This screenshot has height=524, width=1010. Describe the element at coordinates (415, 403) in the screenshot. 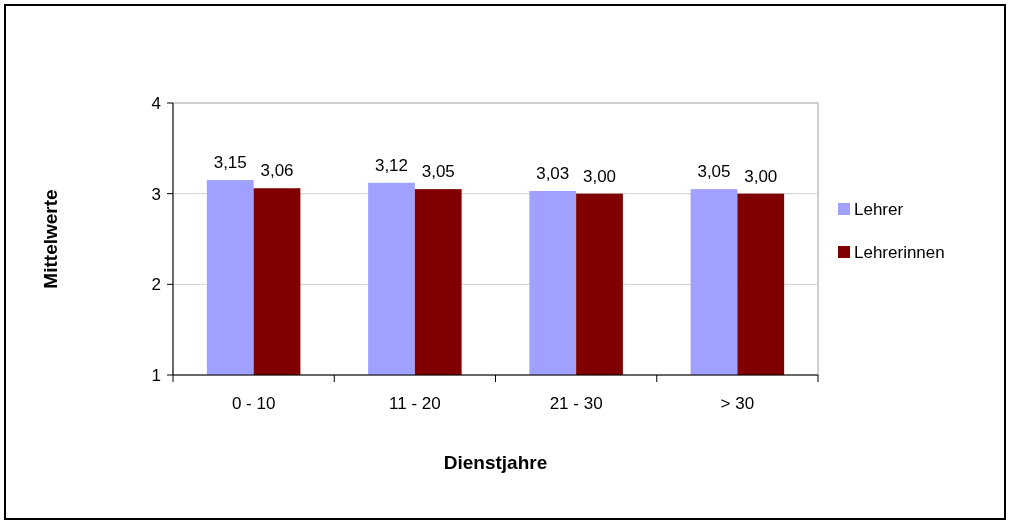

I see `x-tick-label: 11 - 20` at that location.